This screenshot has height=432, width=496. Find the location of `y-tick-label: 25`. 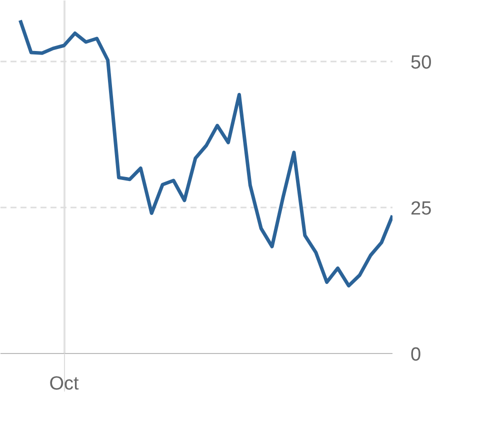

y-tick-label: 25 is located at coordinates (421, 209).